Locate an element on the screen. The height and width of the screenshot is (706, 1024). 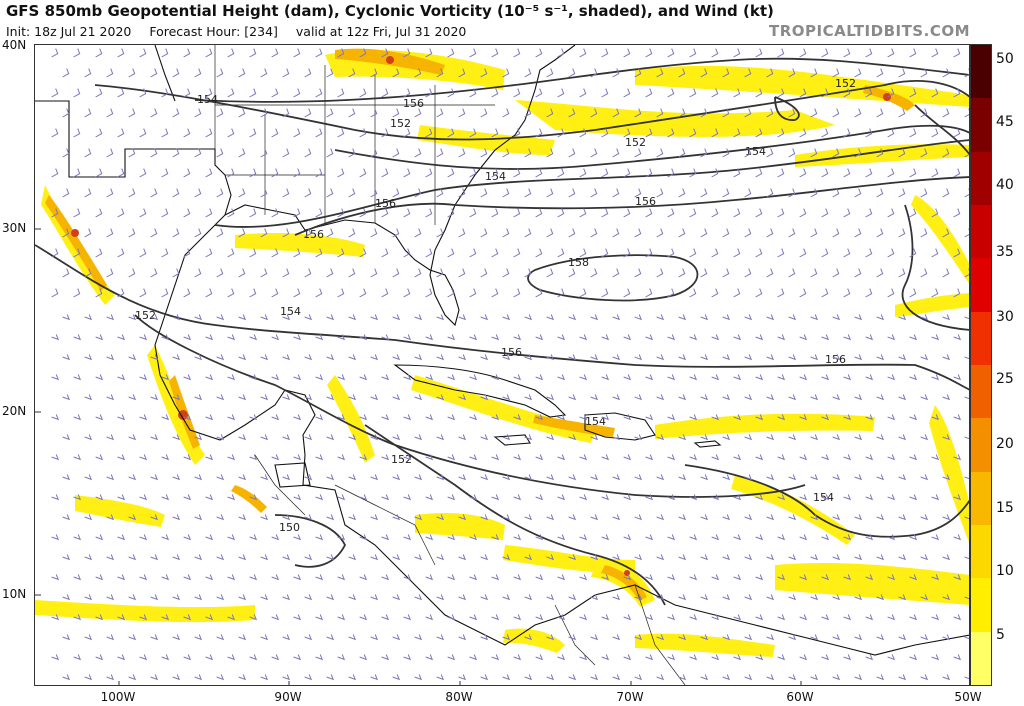
lat-label-30n: 30N is located at coordinates (14, 228).